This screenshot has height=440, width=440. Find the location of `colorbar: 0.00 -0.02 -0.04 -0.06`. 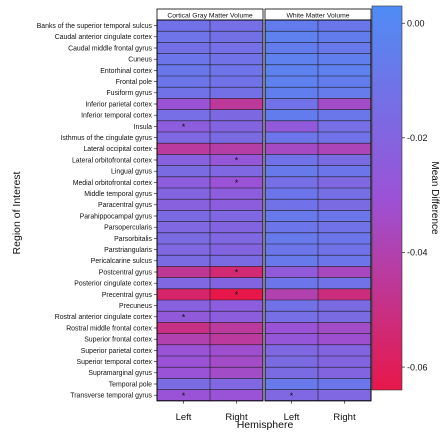

colorbar: 0.00 -0.02 -0.04 -0.06 is located at coordinates (399, 198).